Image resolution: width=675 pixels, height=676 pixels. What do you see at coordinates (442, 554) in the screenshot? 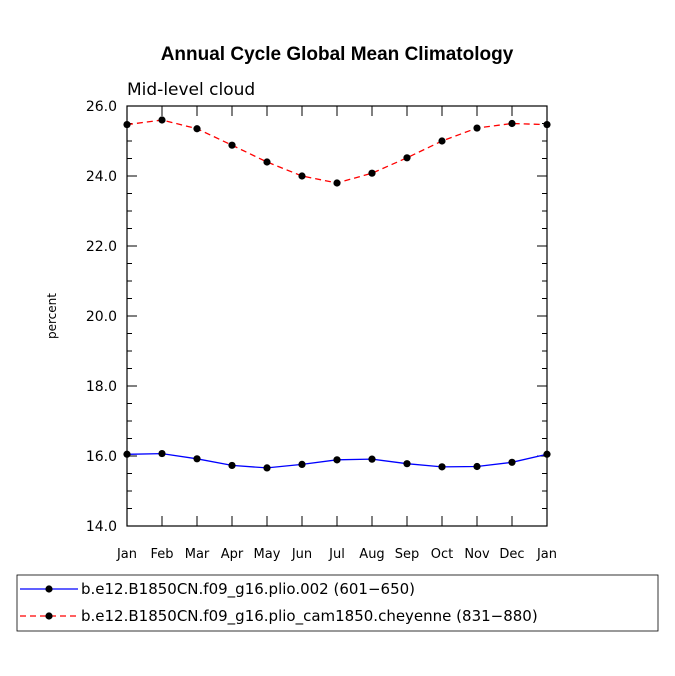
I see `x-tick-label: Oct` at bounding box center [442, 554].